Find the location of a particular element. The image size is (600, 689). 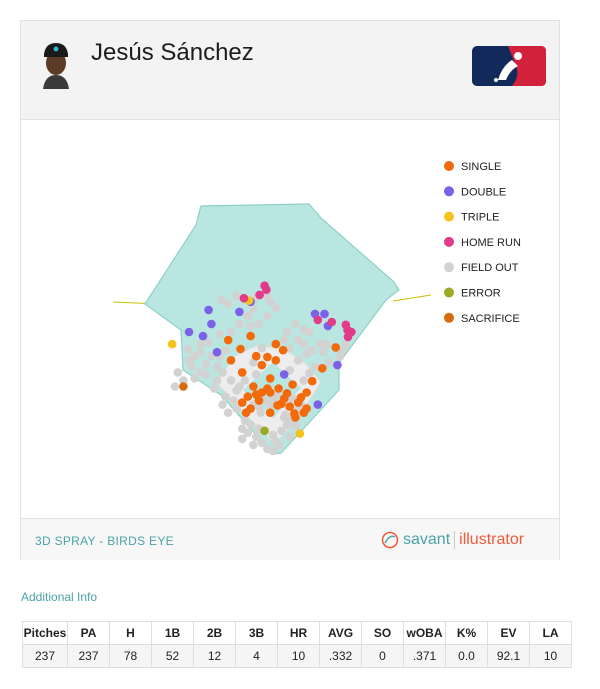

stat-value: 12 is located at coordinates (214, 656).